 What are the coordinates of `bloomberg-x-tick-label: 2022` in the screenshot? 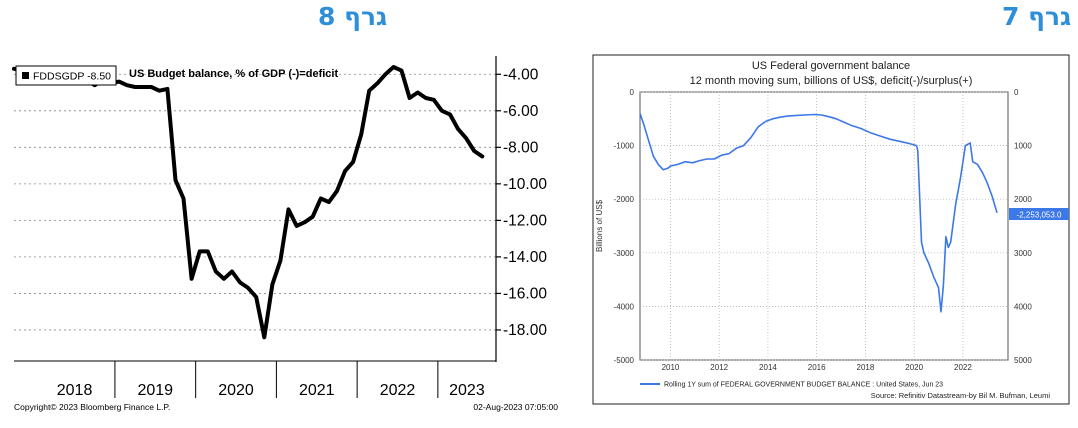 It's located at (398, 390).